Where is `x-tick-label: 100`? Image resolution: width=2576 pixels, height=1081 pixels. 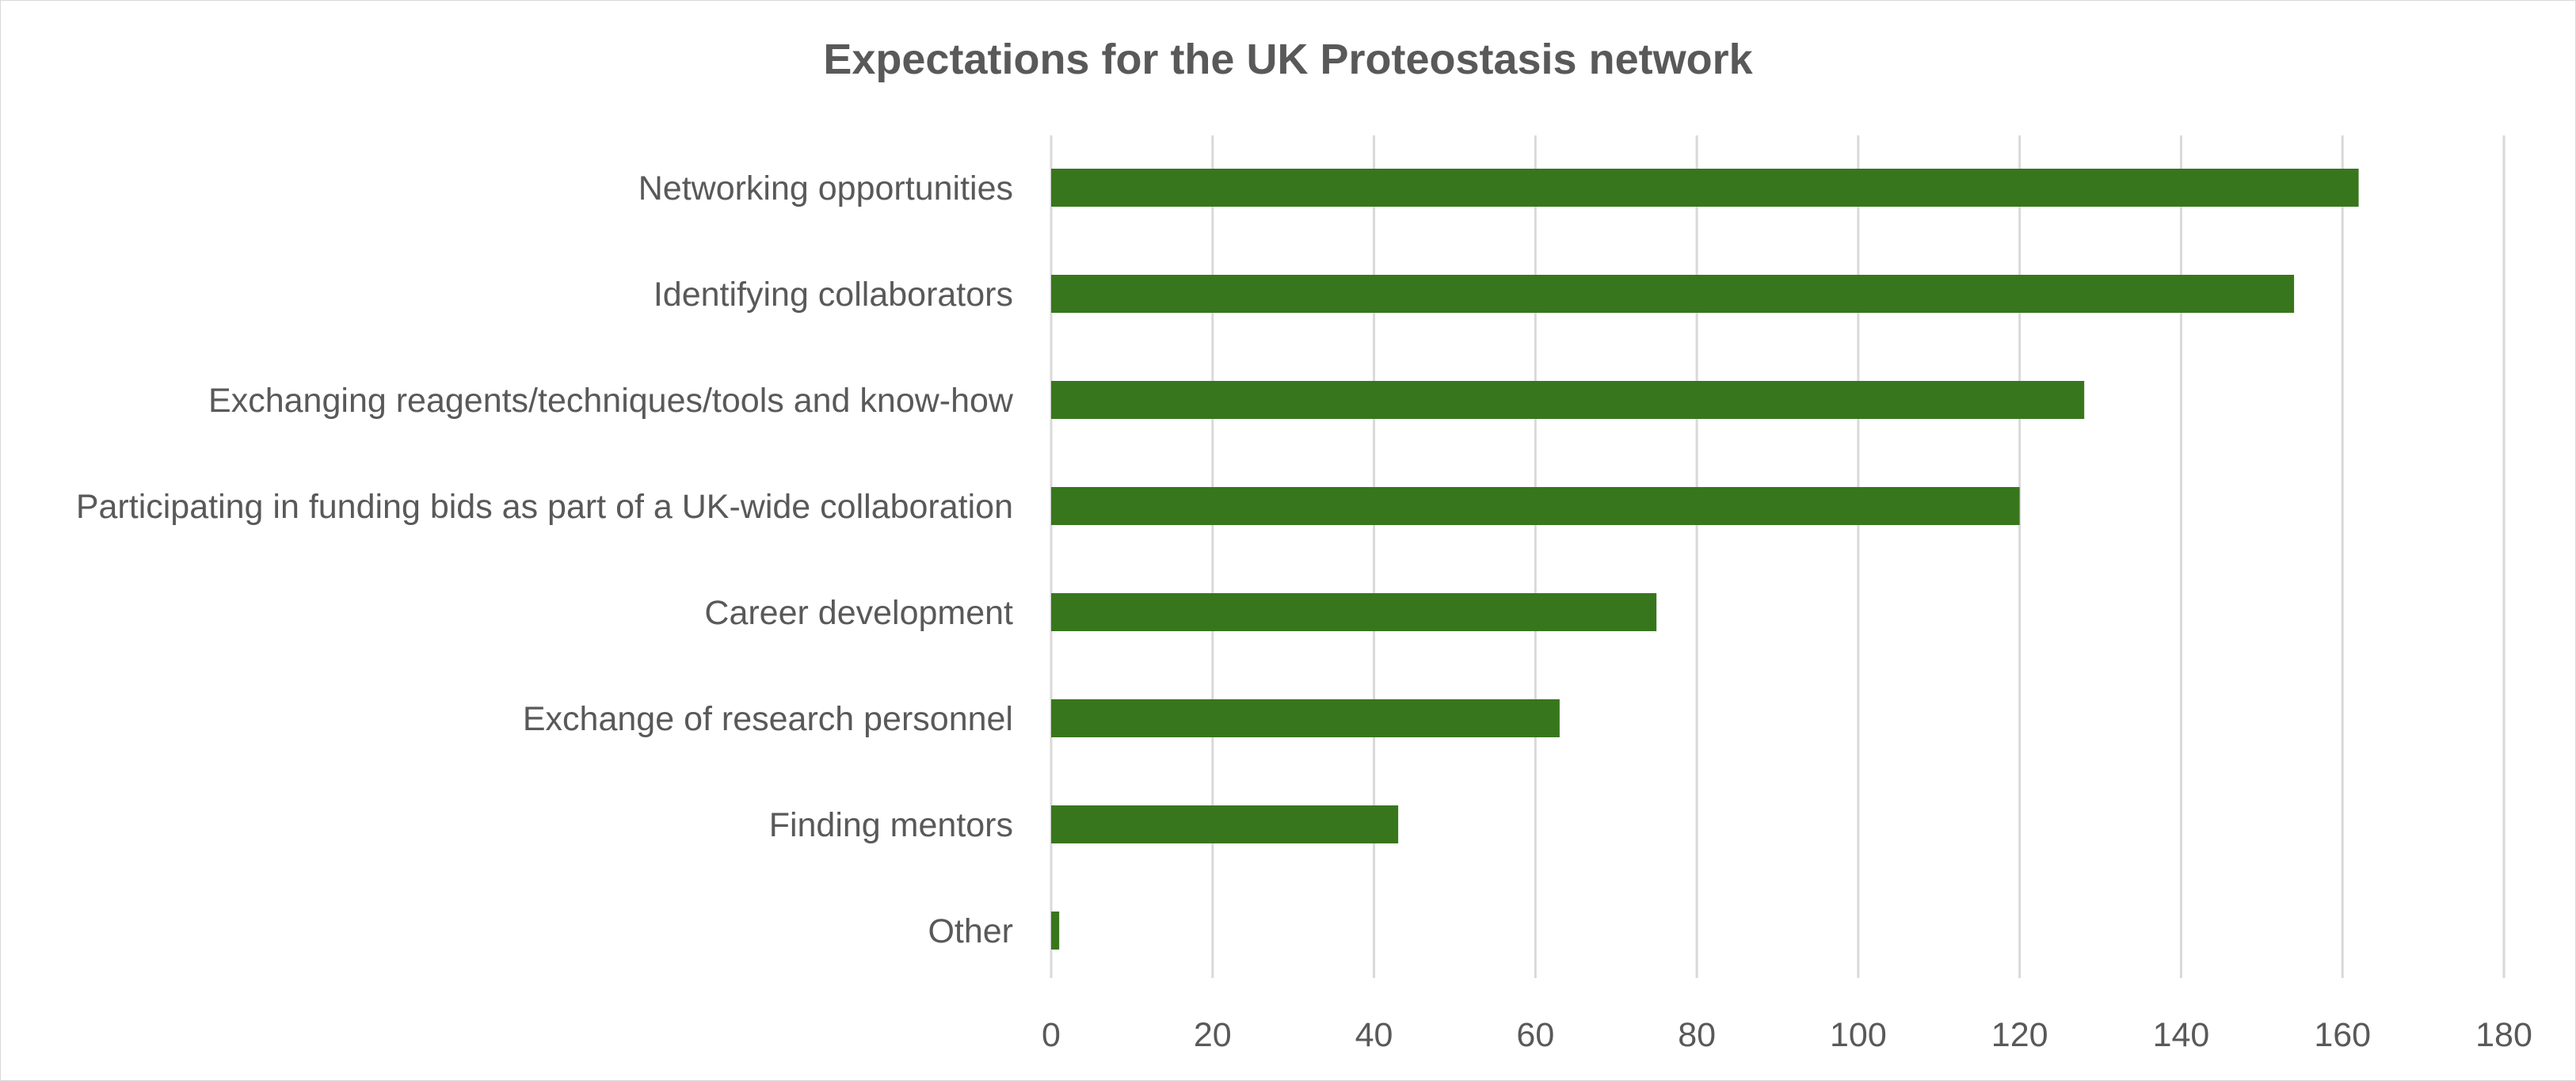 x-tick-label: 100 is located at coordinates (1858, 1035).